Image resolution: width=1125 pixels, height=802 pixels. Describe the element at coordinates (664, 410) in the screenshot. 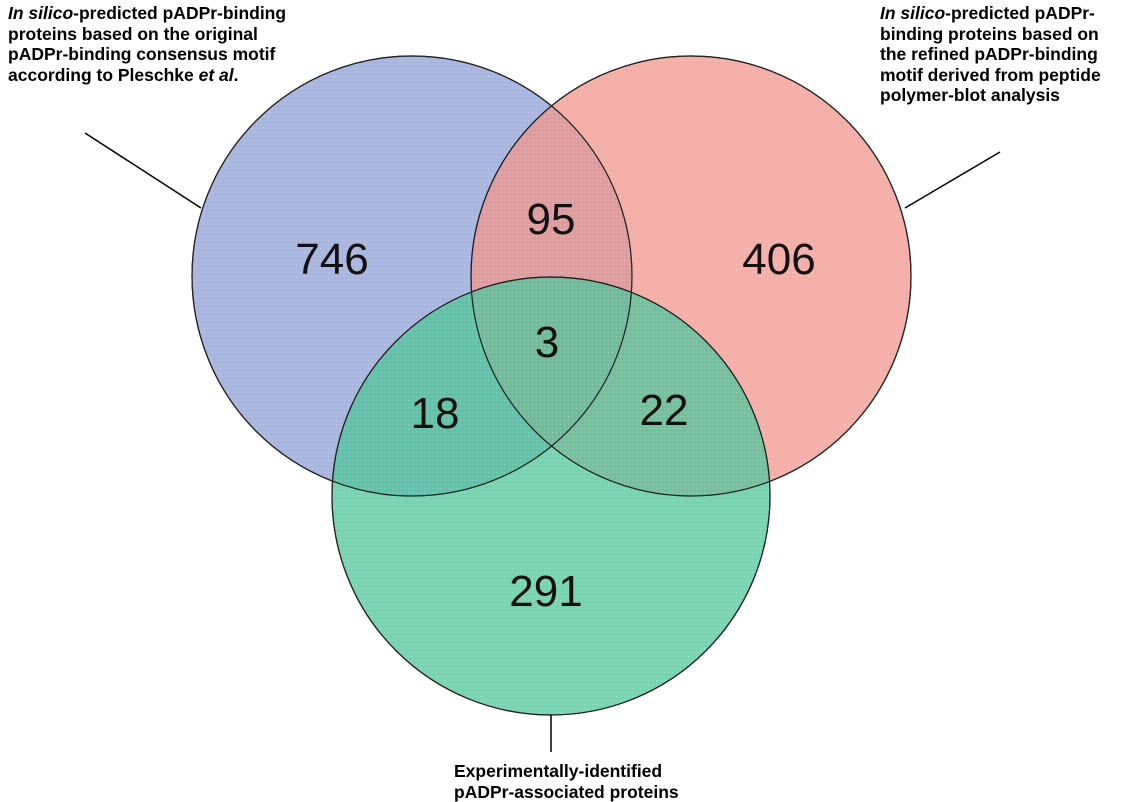

I see `count-refined-experimental: 22` at that location.